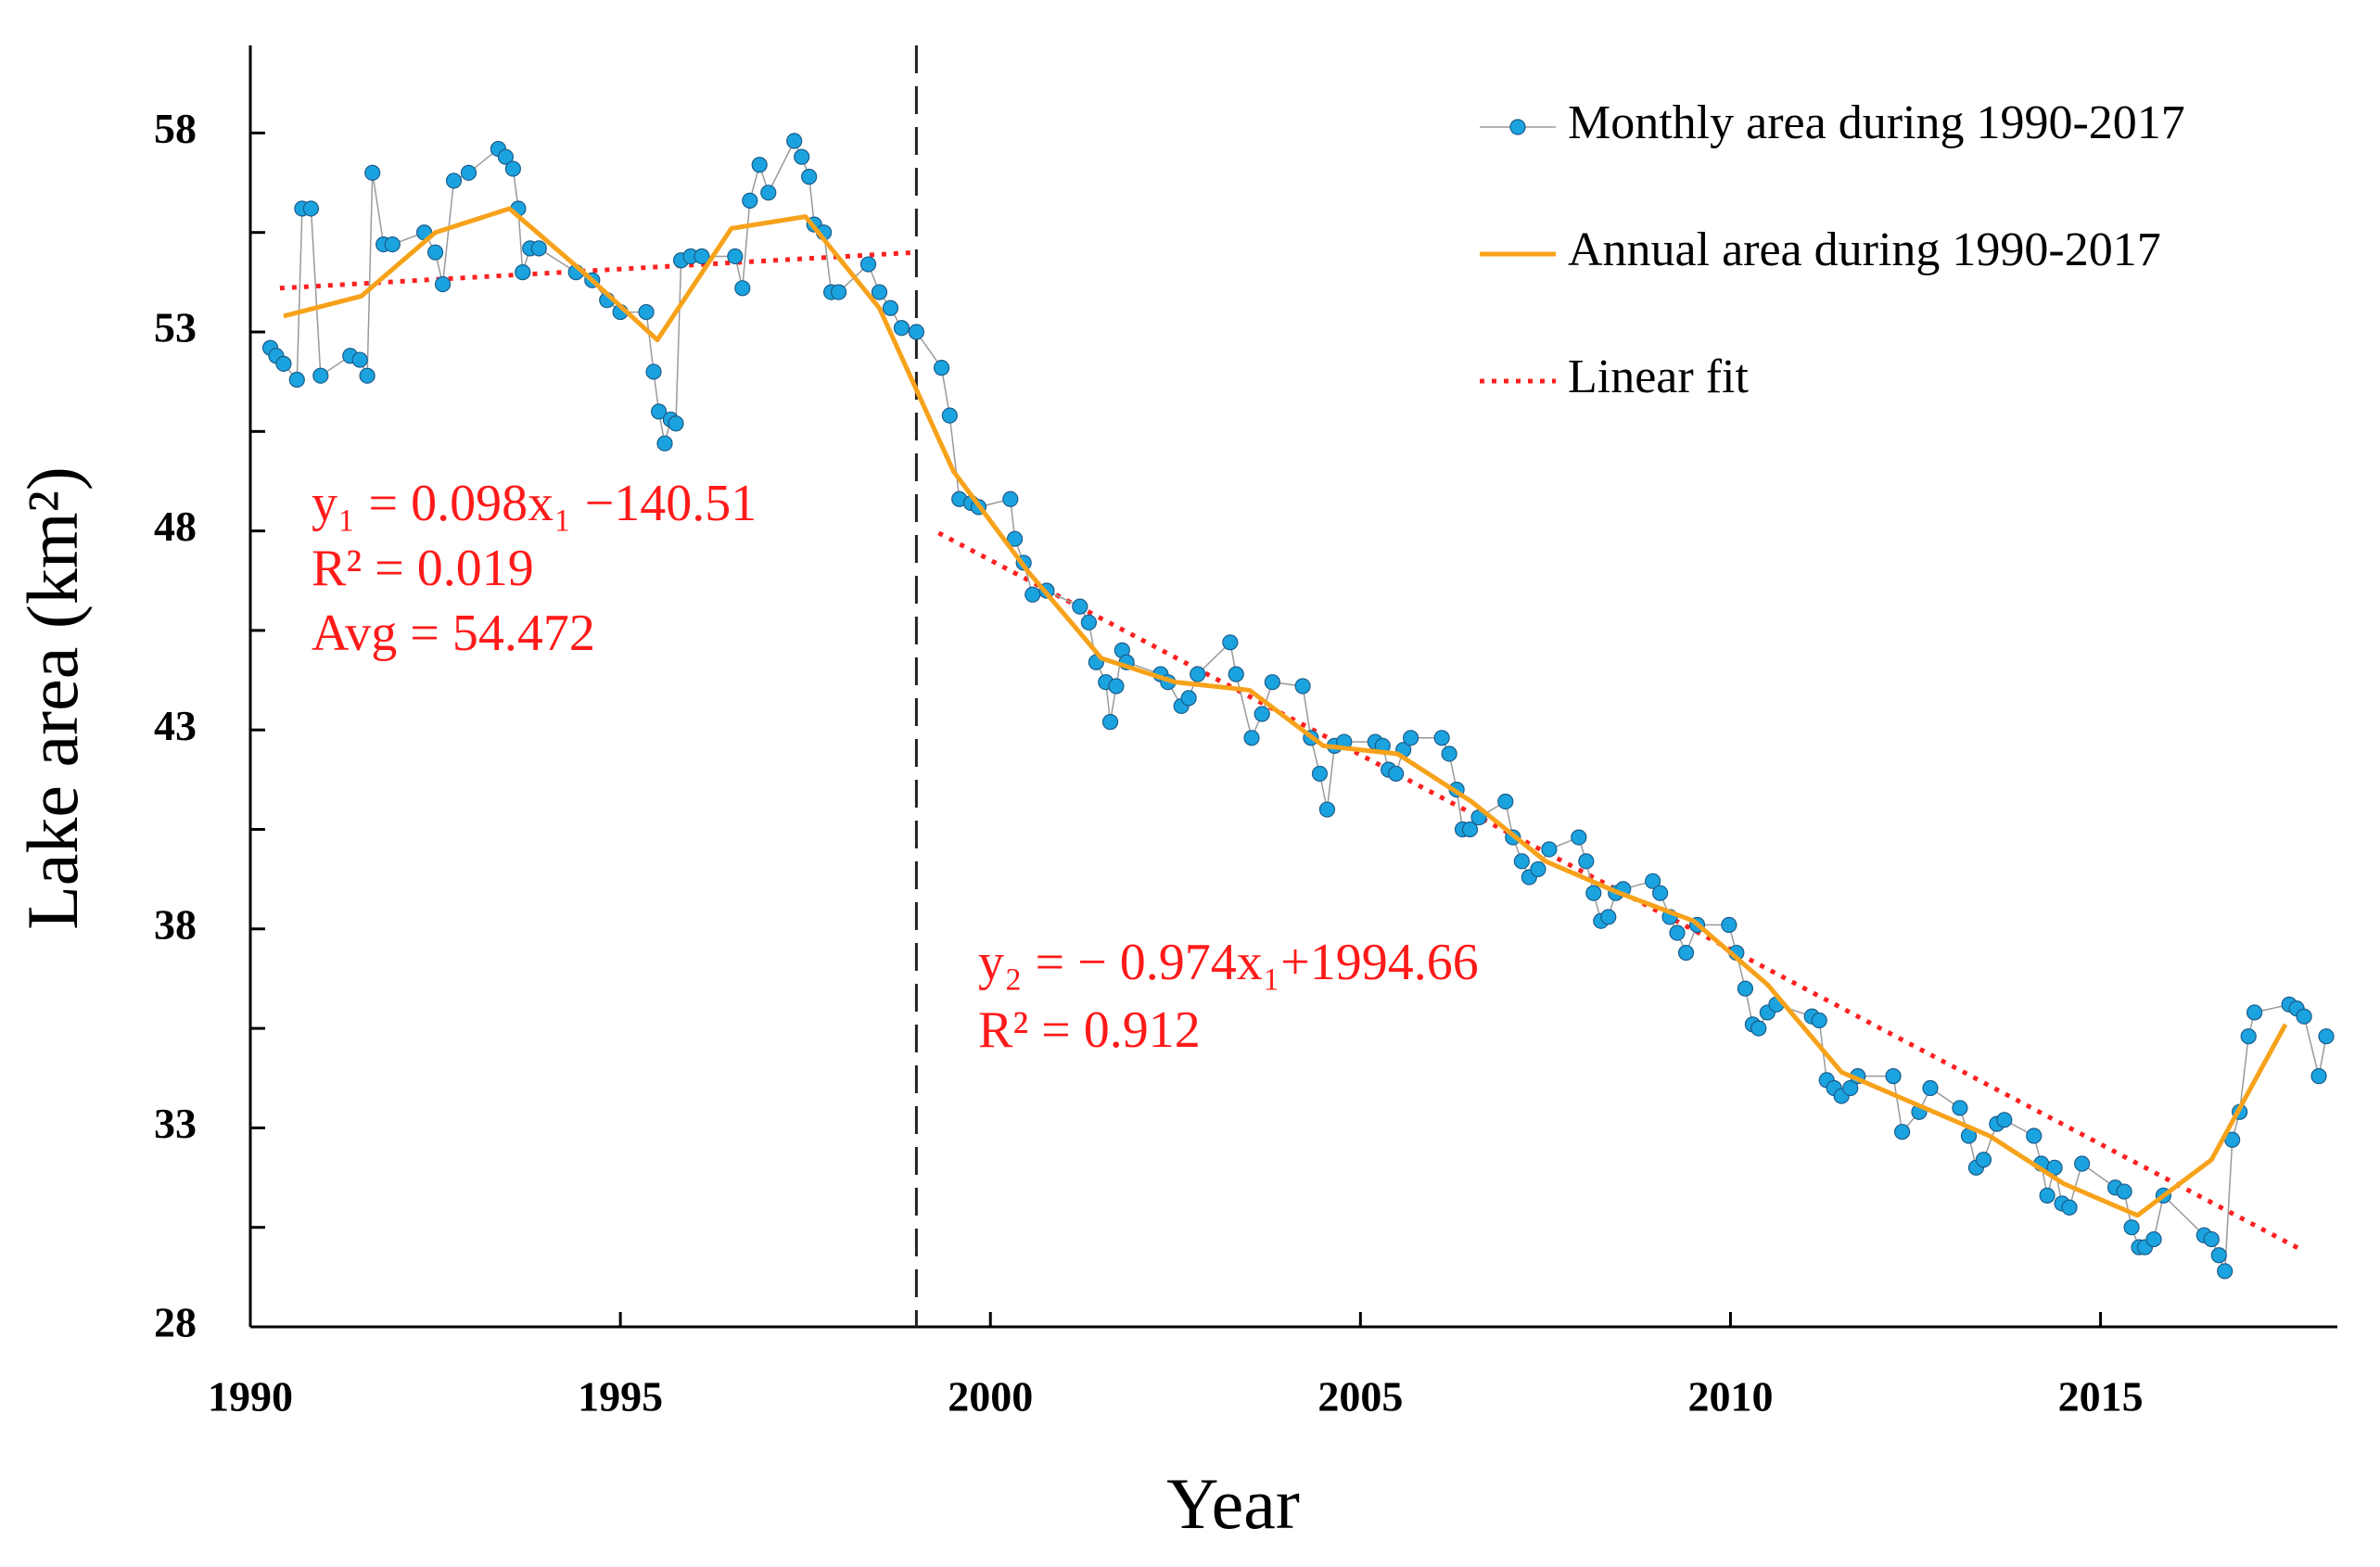  What do you see at coordinates (175, 725) in the screenshot?
I see `y-tick-label: 43` at bounding box center [175, 725].